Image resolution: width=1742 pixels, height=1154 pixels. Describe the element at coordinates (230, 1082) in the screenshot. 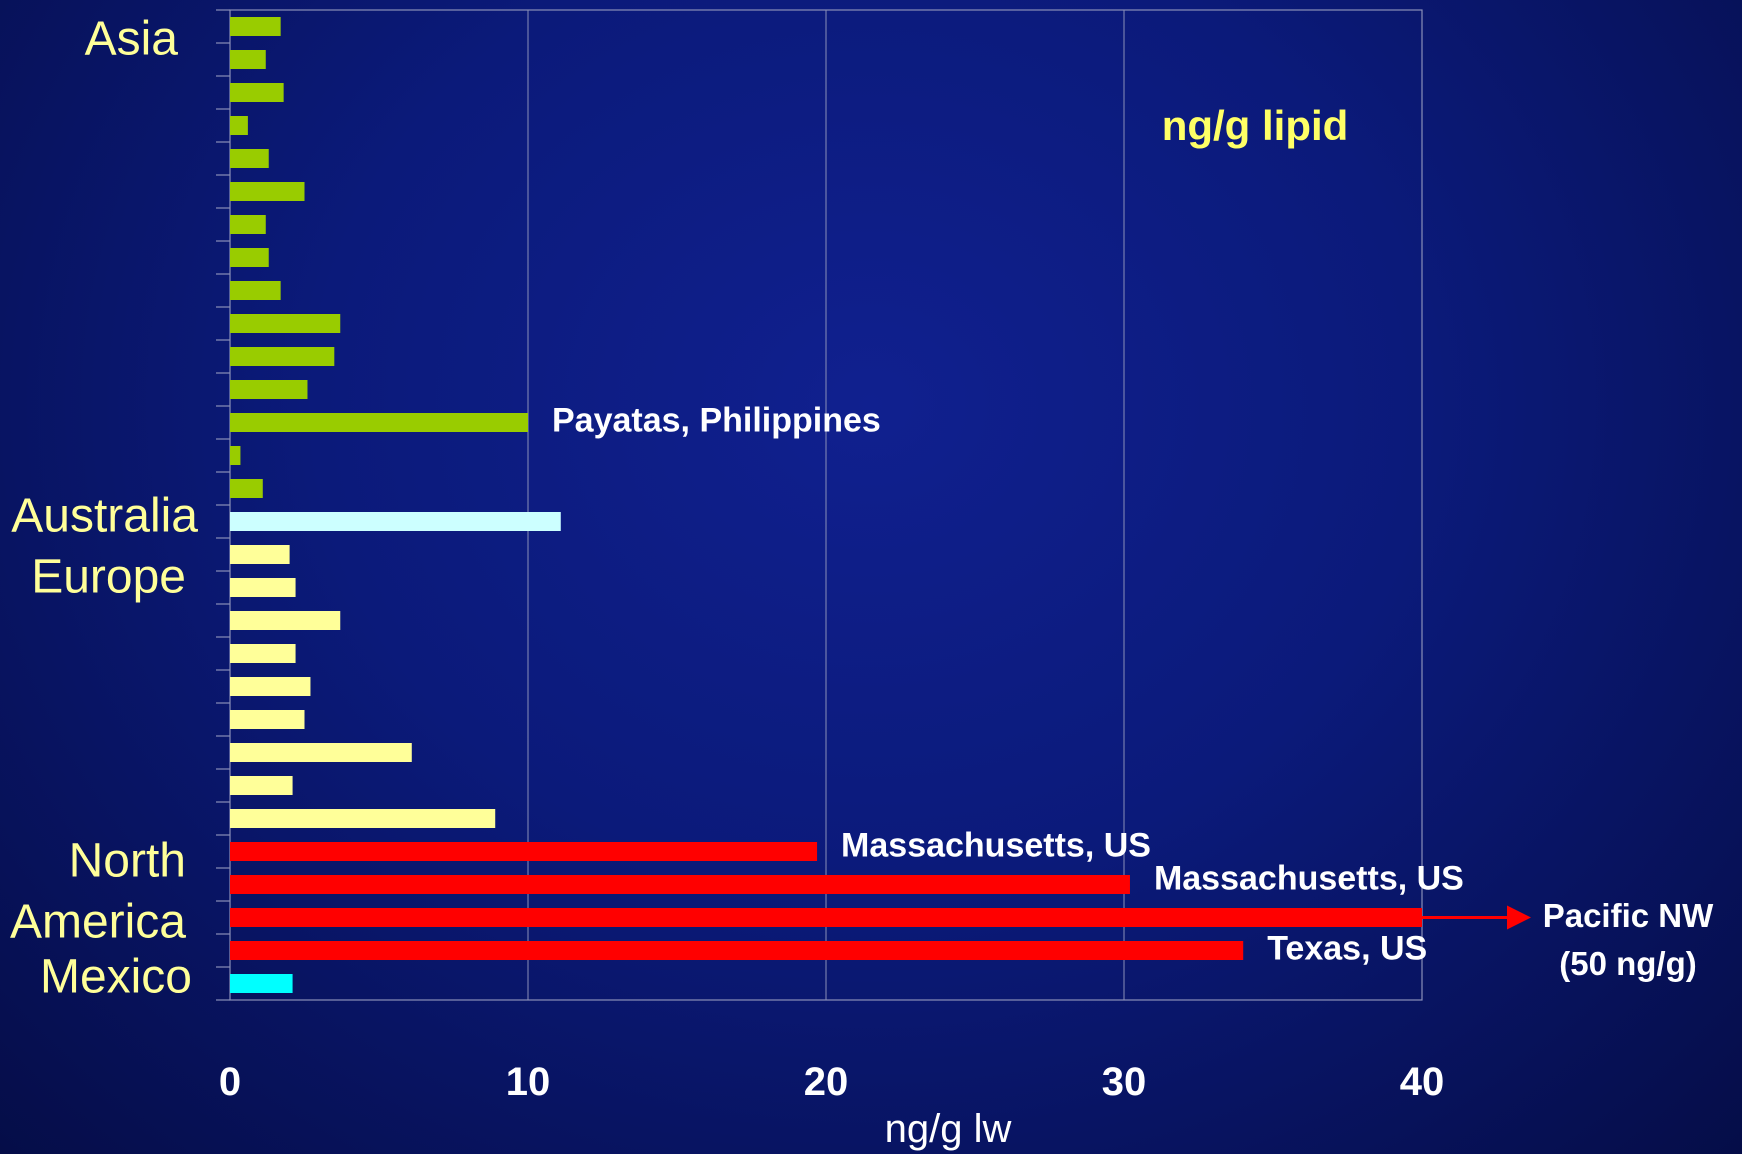

I see `x-tick-label: 0` at that location.